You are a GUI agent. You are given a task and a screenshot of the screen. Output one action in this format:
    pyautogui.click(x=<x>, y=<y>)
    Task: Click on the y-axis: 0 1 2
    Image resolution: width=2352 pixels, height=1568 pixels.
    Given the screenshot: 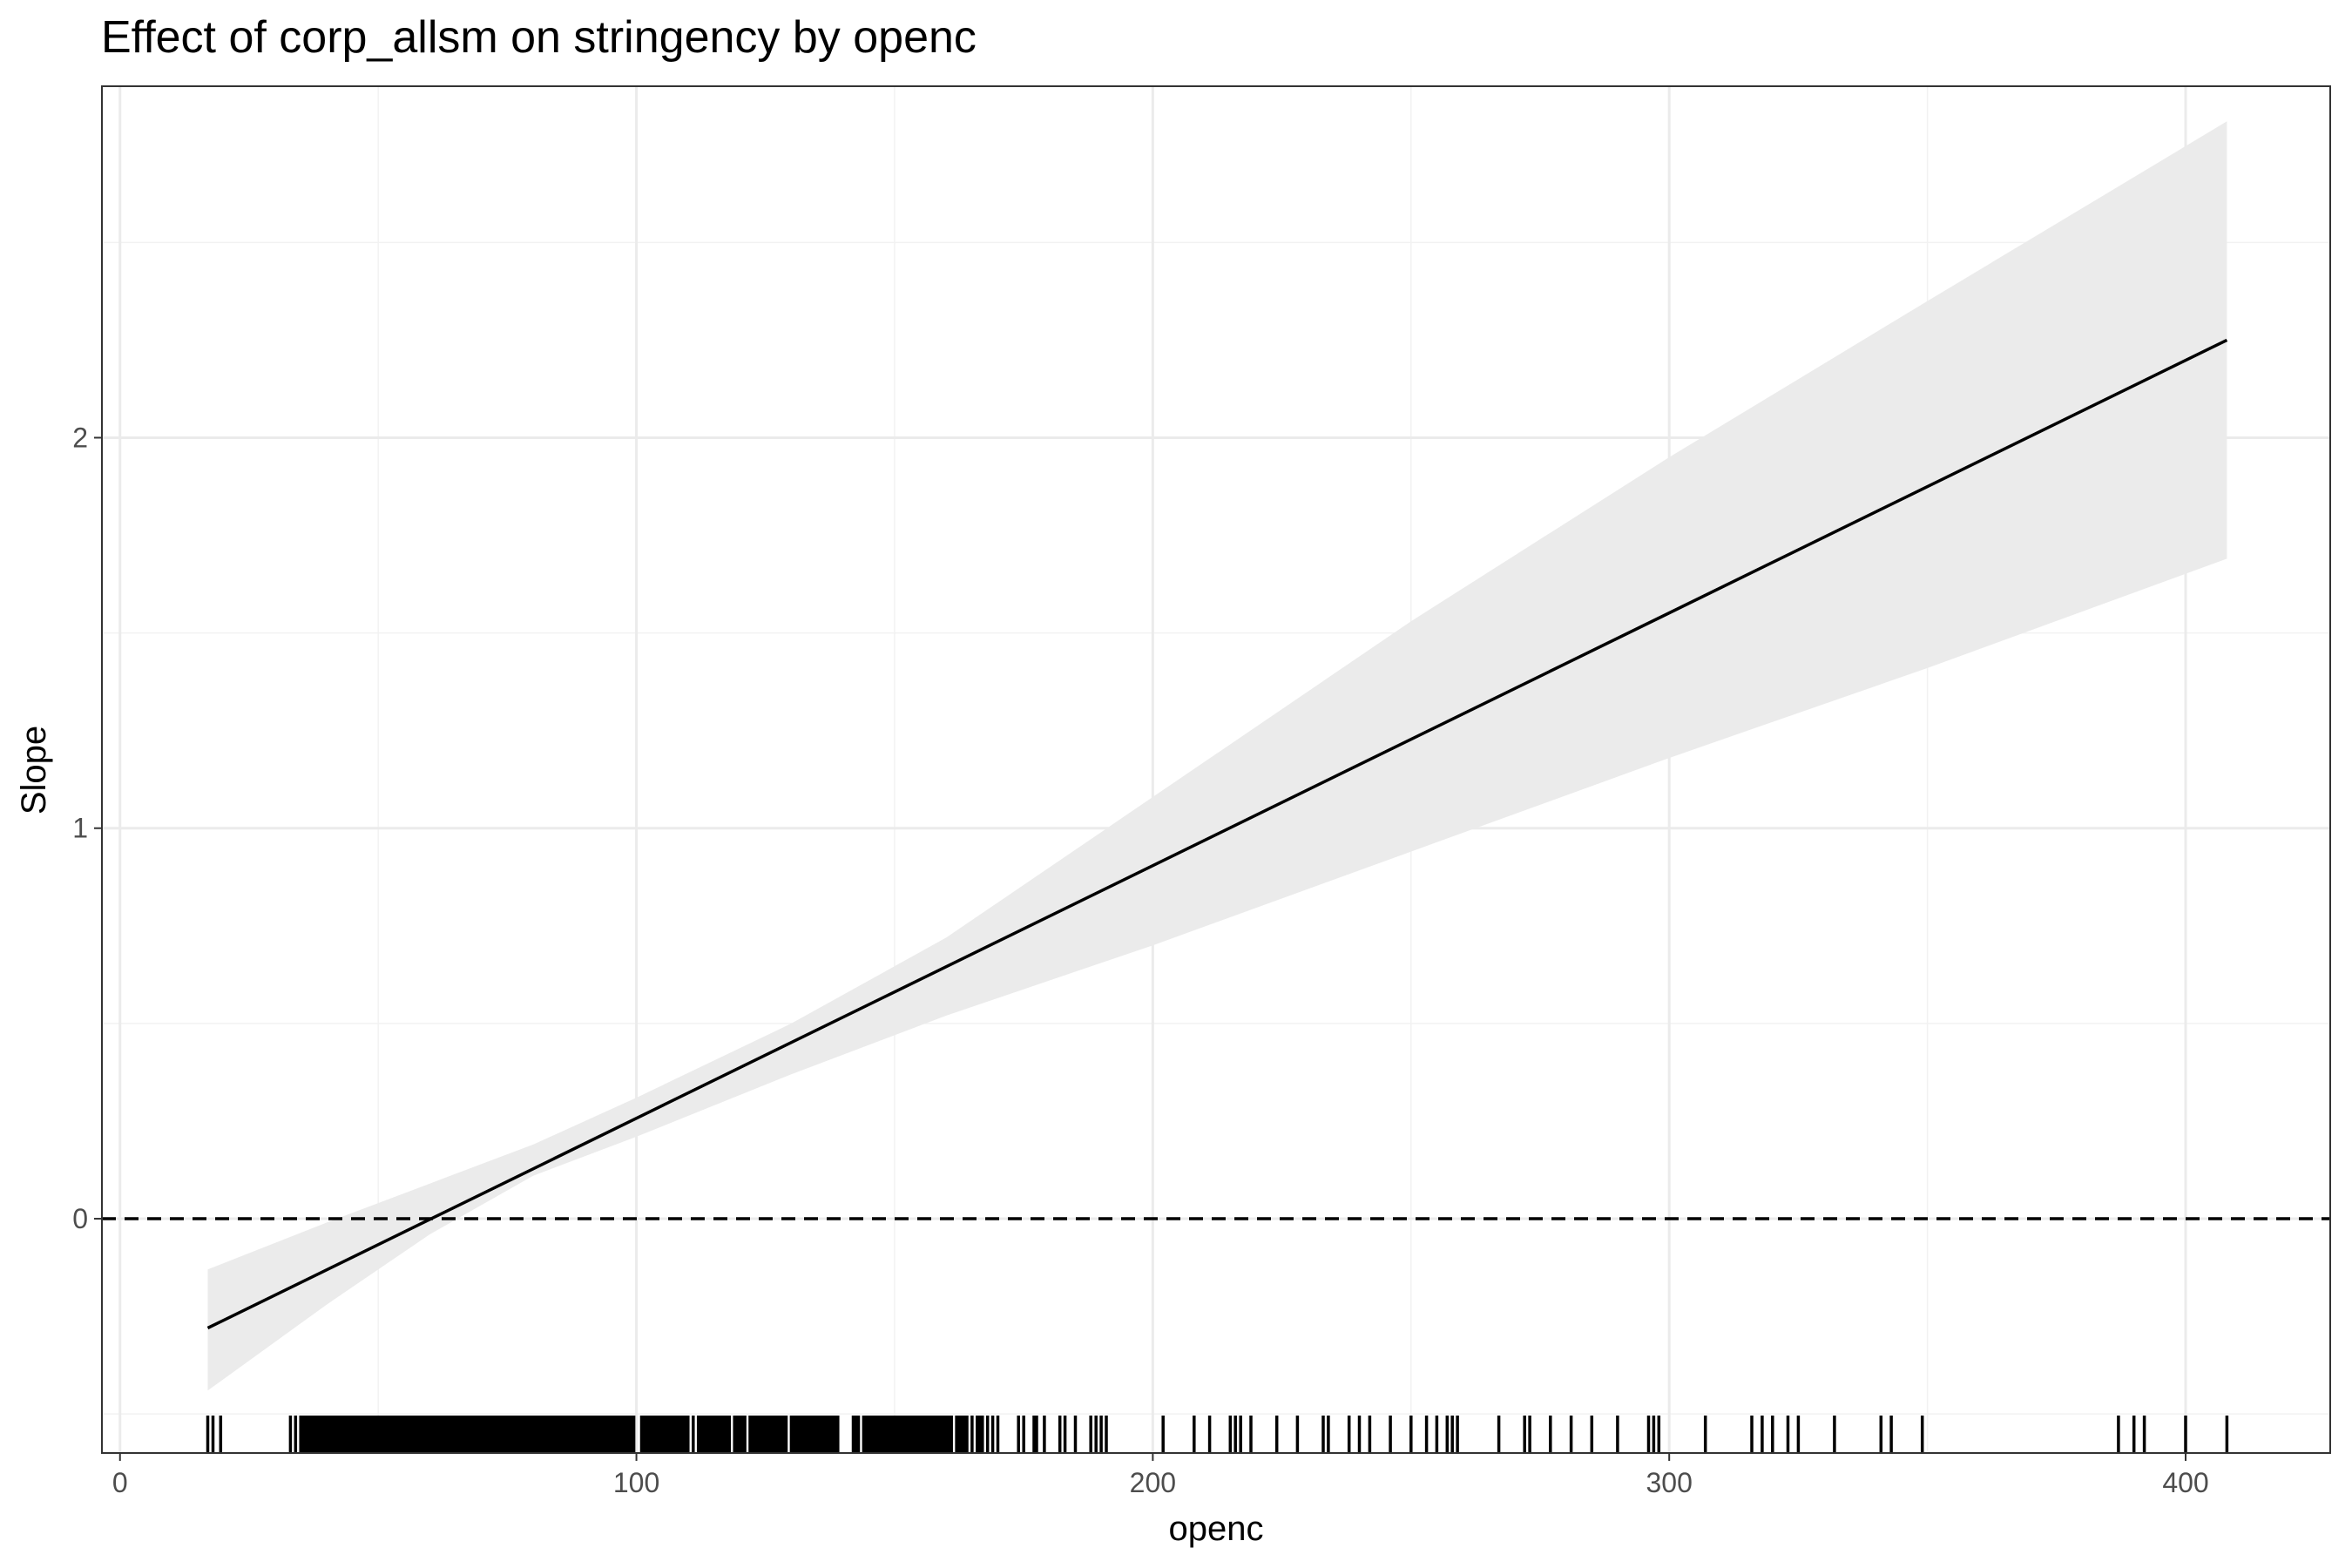 What is the action you would take?
    pyautogui.click(x=87, y=828)
    